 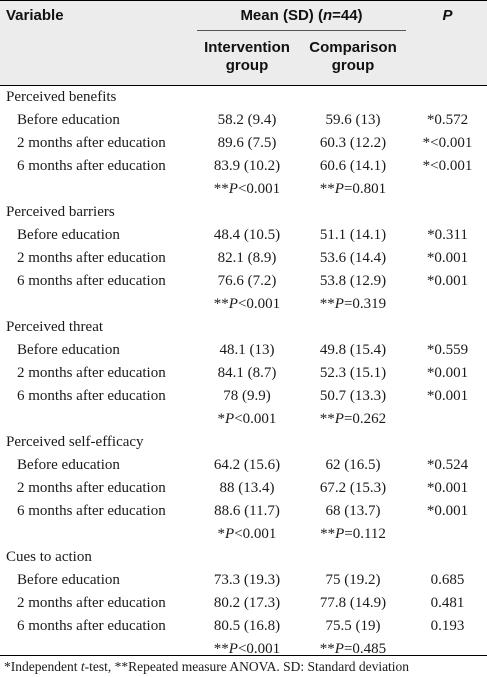 What do you see at coordinates (247, 350) in the screenshot?
I see `intervention-value: 48.1 (13)` at bounding box center [247, 350].